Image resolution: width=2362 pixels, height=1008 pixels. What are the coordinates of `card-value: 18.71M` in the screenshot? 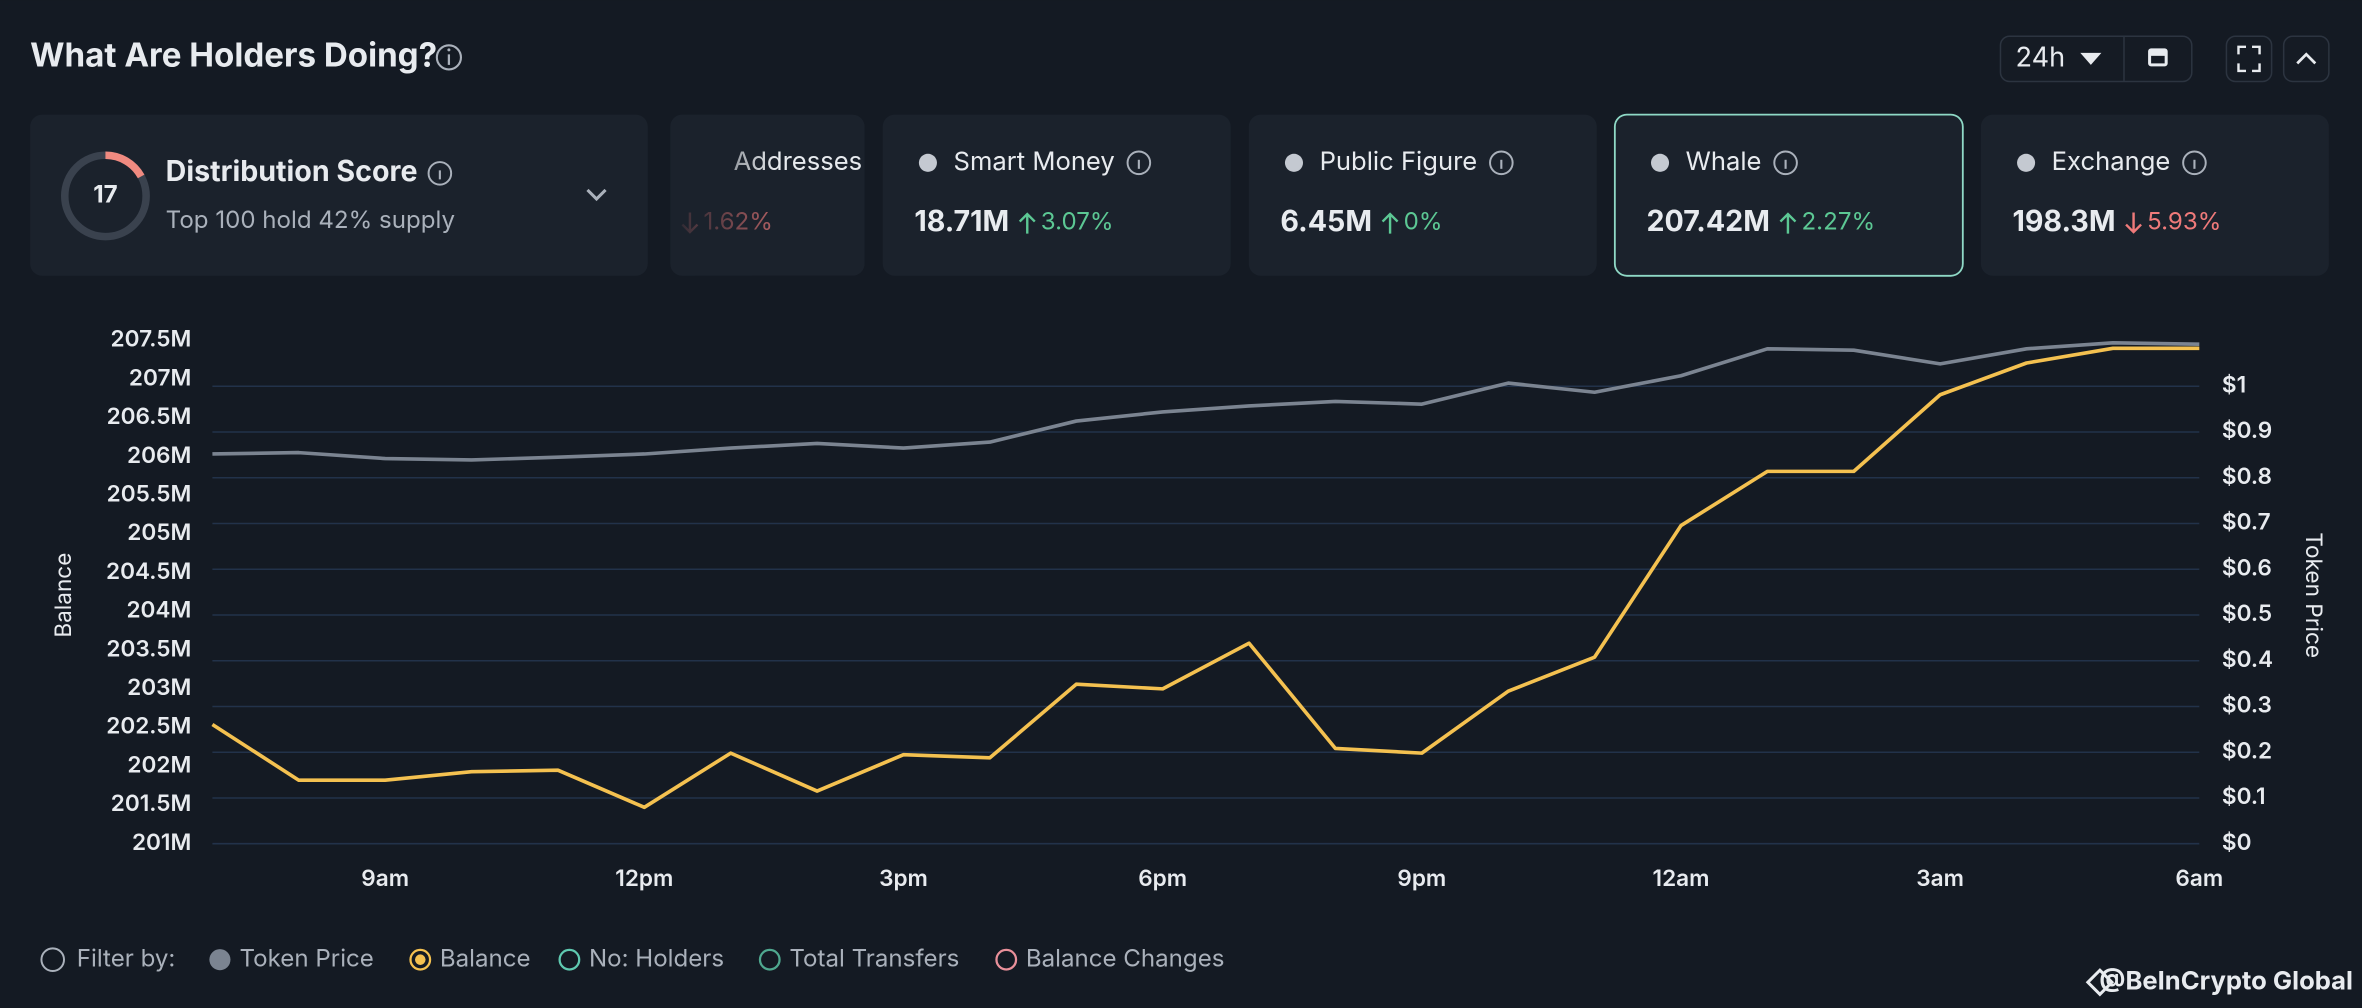 It's located at (961, 220).